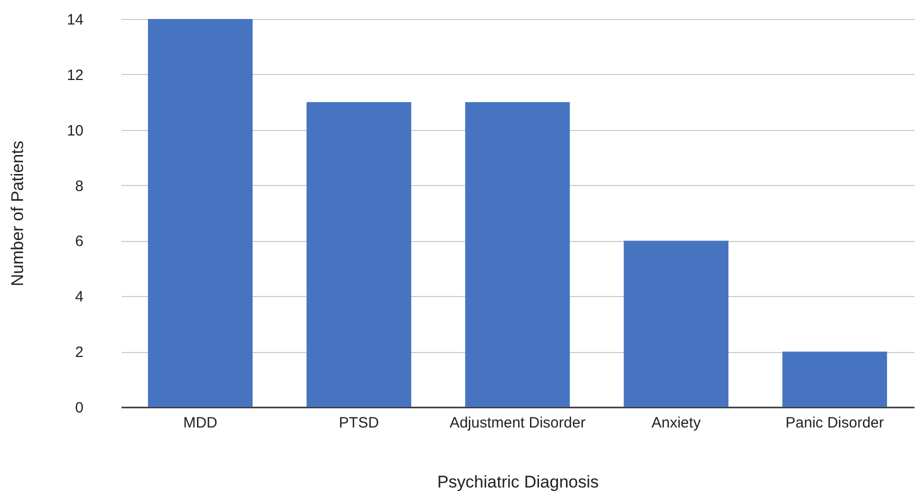  What do you see at coordinates (200, 423) in the screenshot?
I see `x-tick-label: MDD` at bounding box center [200, 423].